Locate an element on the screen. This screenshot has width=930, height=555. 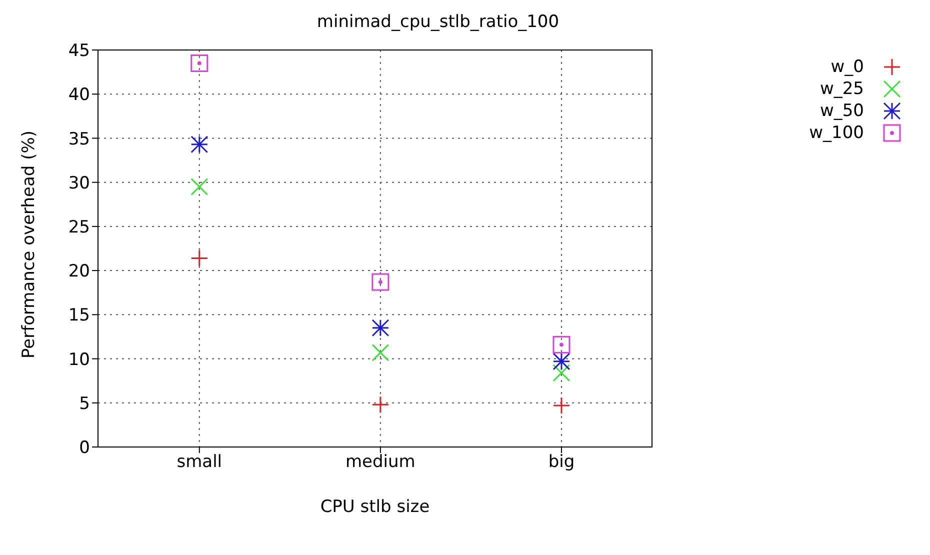
y-tick-label: 40 is located at coordinates (79, 95).